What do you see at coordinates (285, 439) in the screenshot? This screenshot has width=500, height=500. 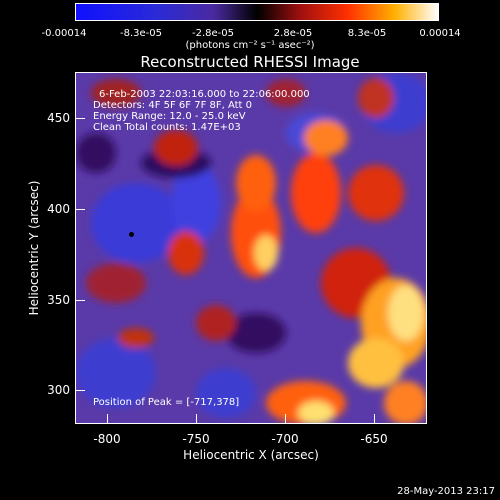 I see `x-tick-label: -700` at bounding box center [285, 439].